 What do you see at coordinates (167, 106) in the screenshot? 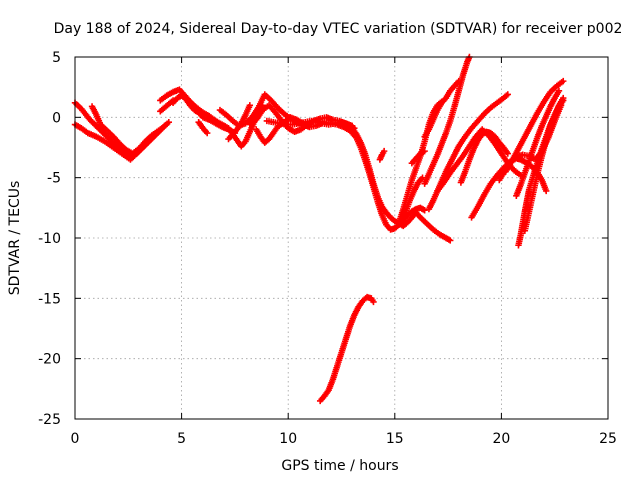
I see `series-arc-f` at bounding box center [167, 106].